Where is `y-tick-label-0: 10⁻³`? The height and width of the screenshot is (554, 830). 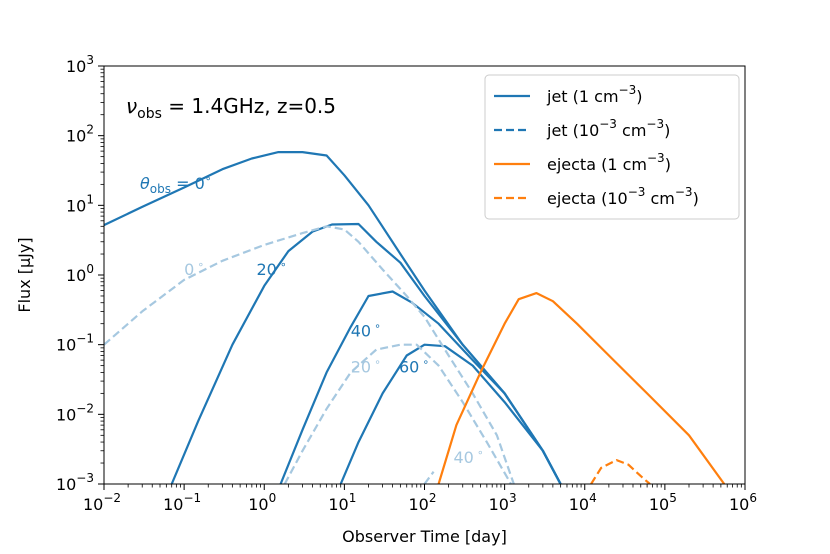
y-tick-label-0: 10⁻³ is located at coordinates (75, 482).